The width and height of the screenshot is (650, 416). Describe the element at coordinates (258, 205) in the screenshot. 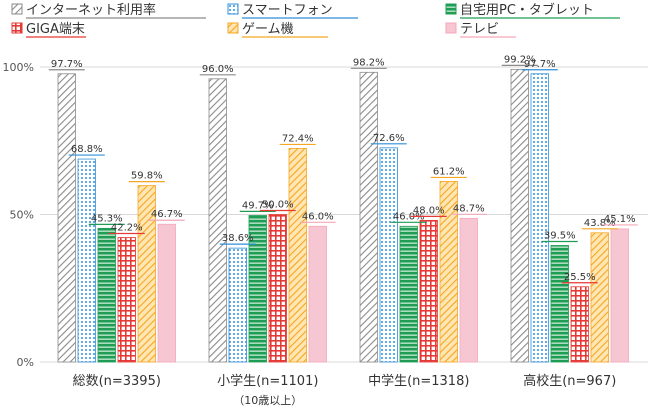

I see `data-label: 49.7%` at that location.